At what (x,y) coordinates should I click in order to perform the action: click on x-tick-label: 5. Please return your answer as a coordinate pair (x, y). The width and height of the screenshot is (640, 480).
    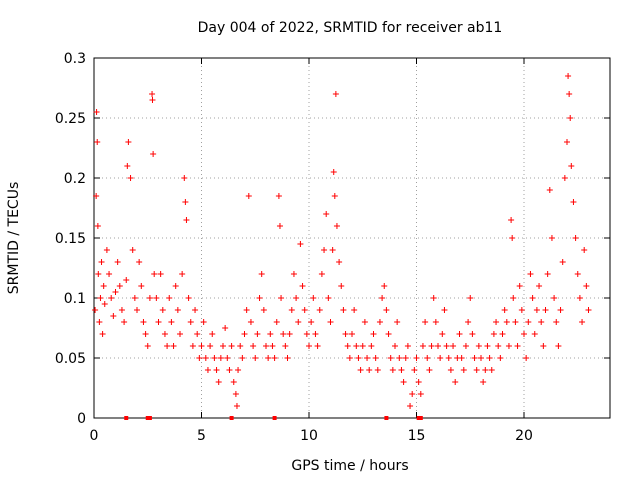
    Looking at the image, I should click on (201, 436).